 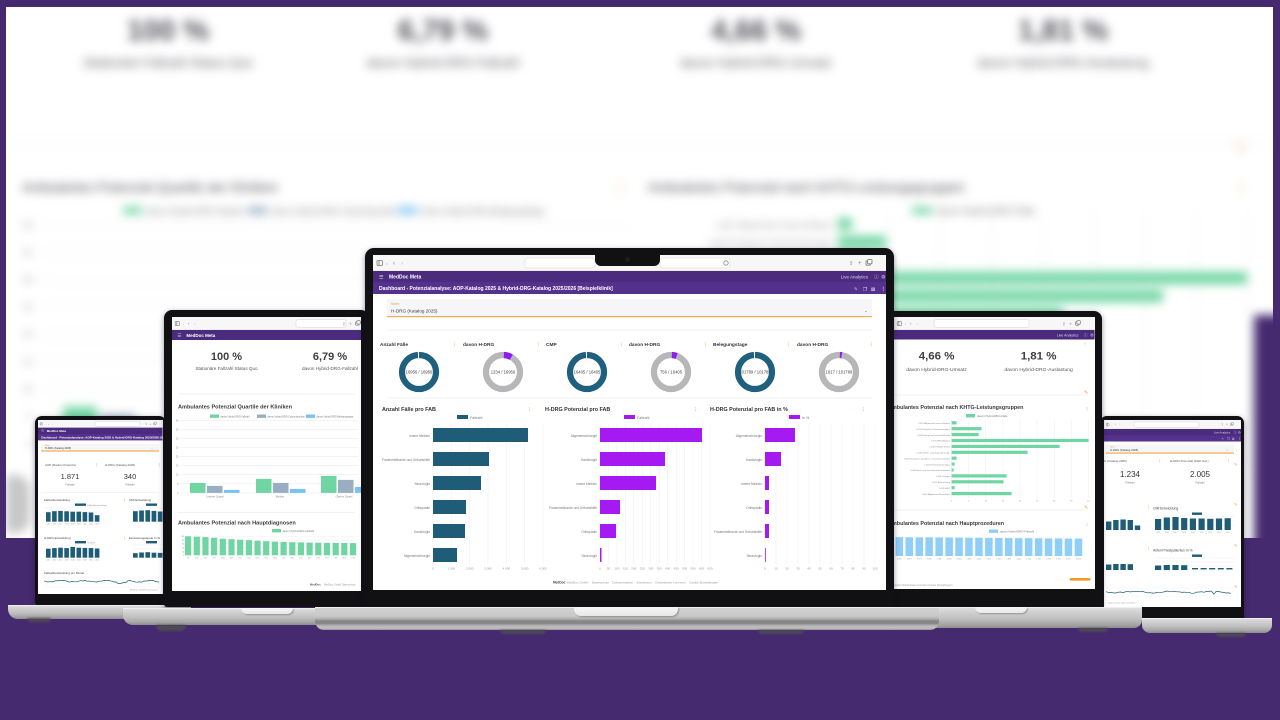 What do you see at coordinates (1200, 474) in the screenshot?
I see `svg-text: 2.005` at bounding box center [1200, 474].